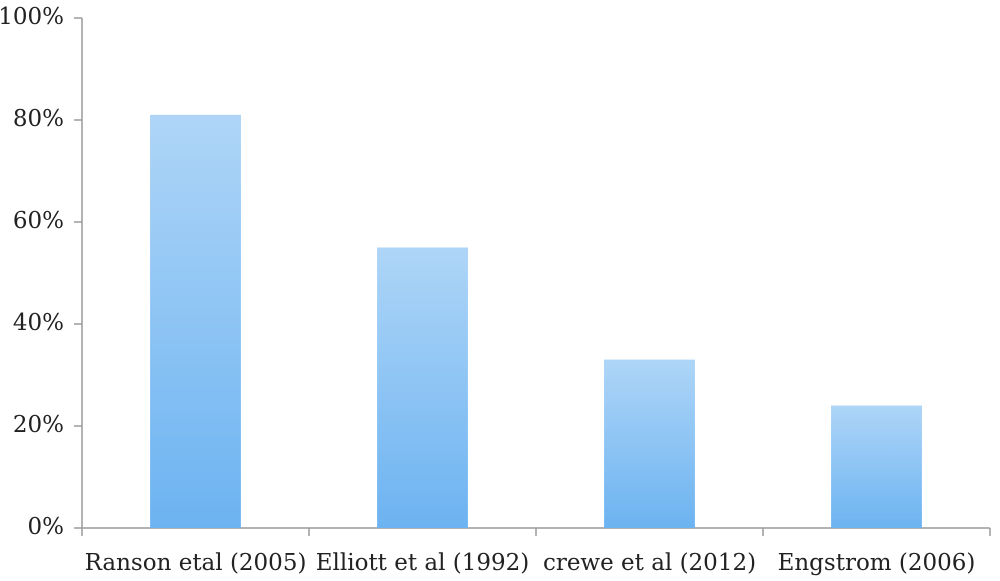 This screenshot has height=581, width=1000. What do you see at coordinates (649, 563) in the screenshot?
I see `x-tick-label: crewe et al (2012)` at bounding box center [649, 563].